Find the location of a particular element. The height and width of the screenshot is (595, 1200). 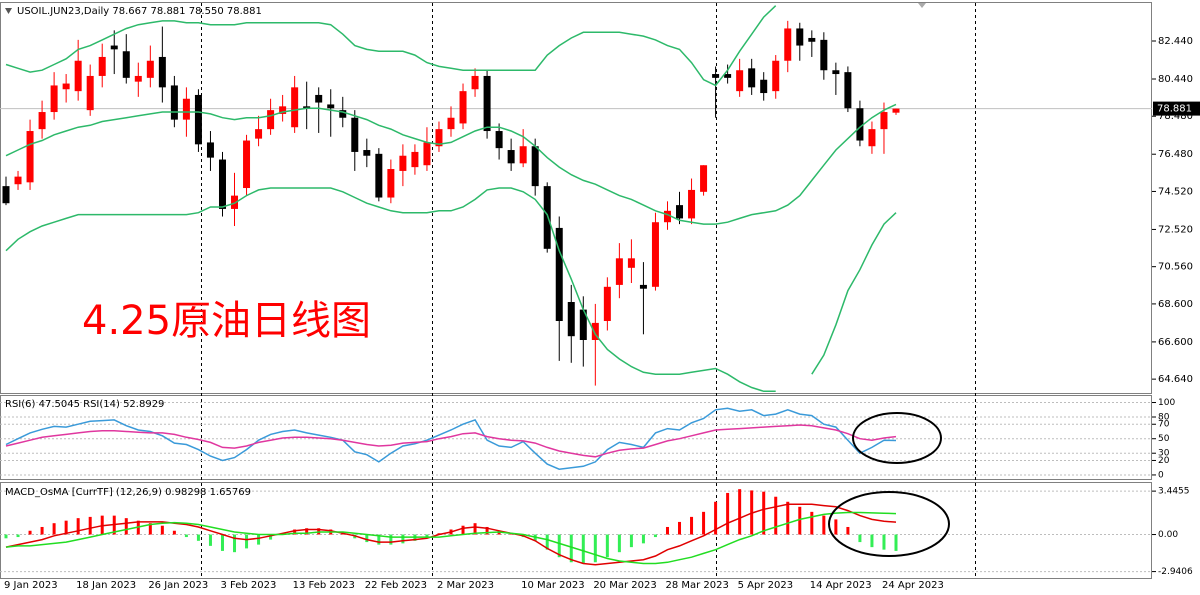

price-label-box is located at coordinates (1176, 108).